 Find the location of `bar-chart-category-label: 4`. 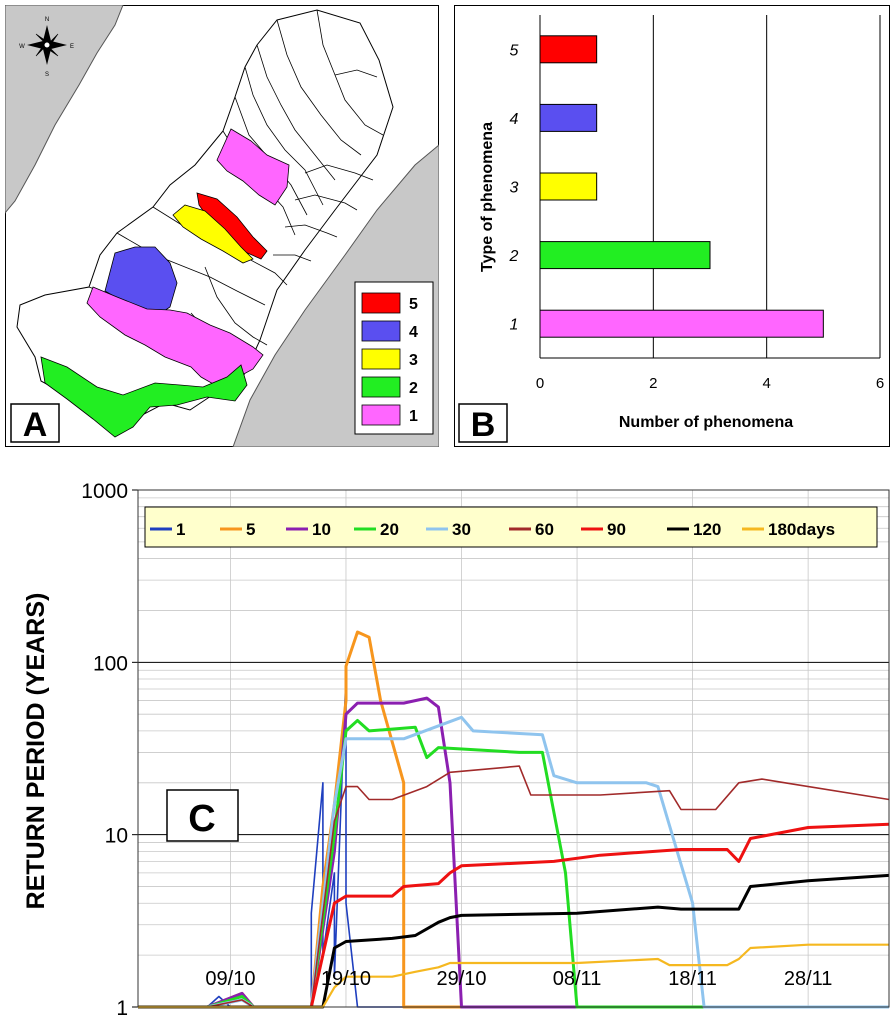

bar-chart-category-label: 4 is located at coordinates (514, 119).